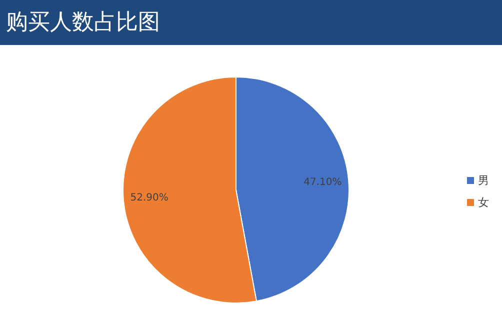 This screenshot has width=502, height=332. I want to click on data-label: 52.90%, so click(149, 198).